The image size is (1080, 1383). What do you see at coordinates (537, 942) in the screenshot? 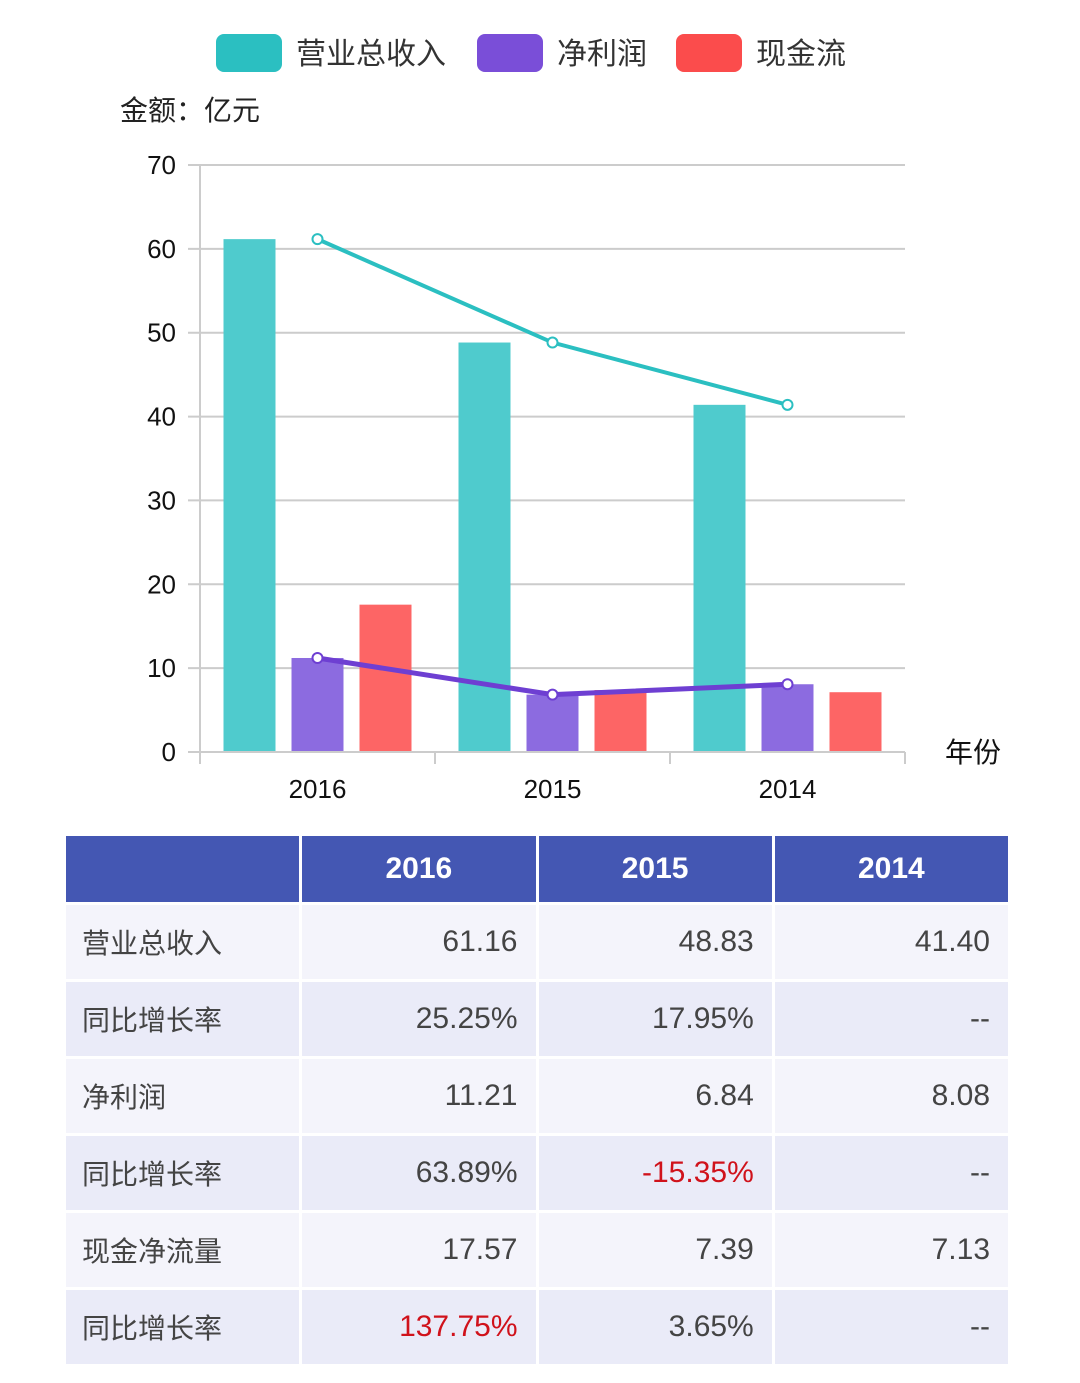
I see `table-row: 营业总收入 61.16 48.83 41.40` at bounding box center [537, 942].